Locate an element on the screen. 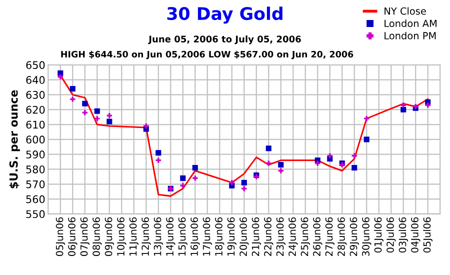 The image size is (450, 275). x-tick-label: 30Jun06 is located at coordinates (367, 236).